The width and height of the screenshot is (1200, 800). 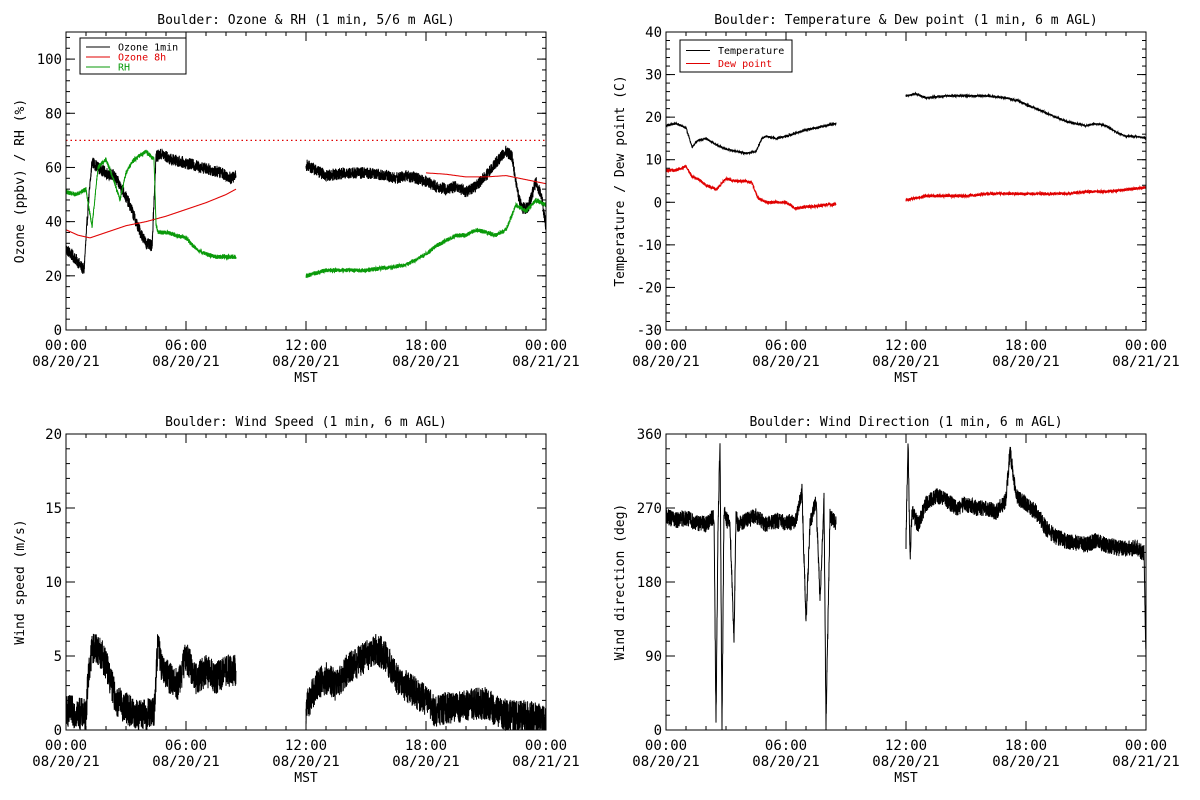 I want to click on legend-entry: RH, so click(x=124, y=68).